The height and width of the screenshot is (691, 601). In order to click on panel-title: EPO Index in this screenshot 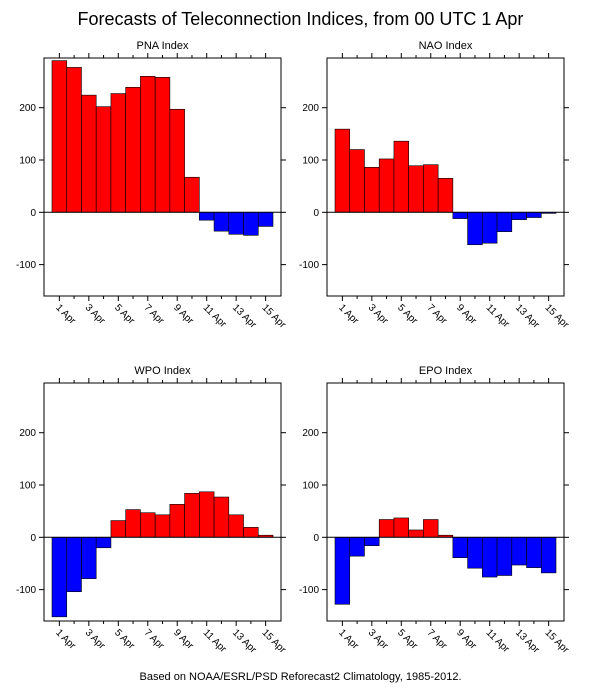, I will do `click(446, 371)`.